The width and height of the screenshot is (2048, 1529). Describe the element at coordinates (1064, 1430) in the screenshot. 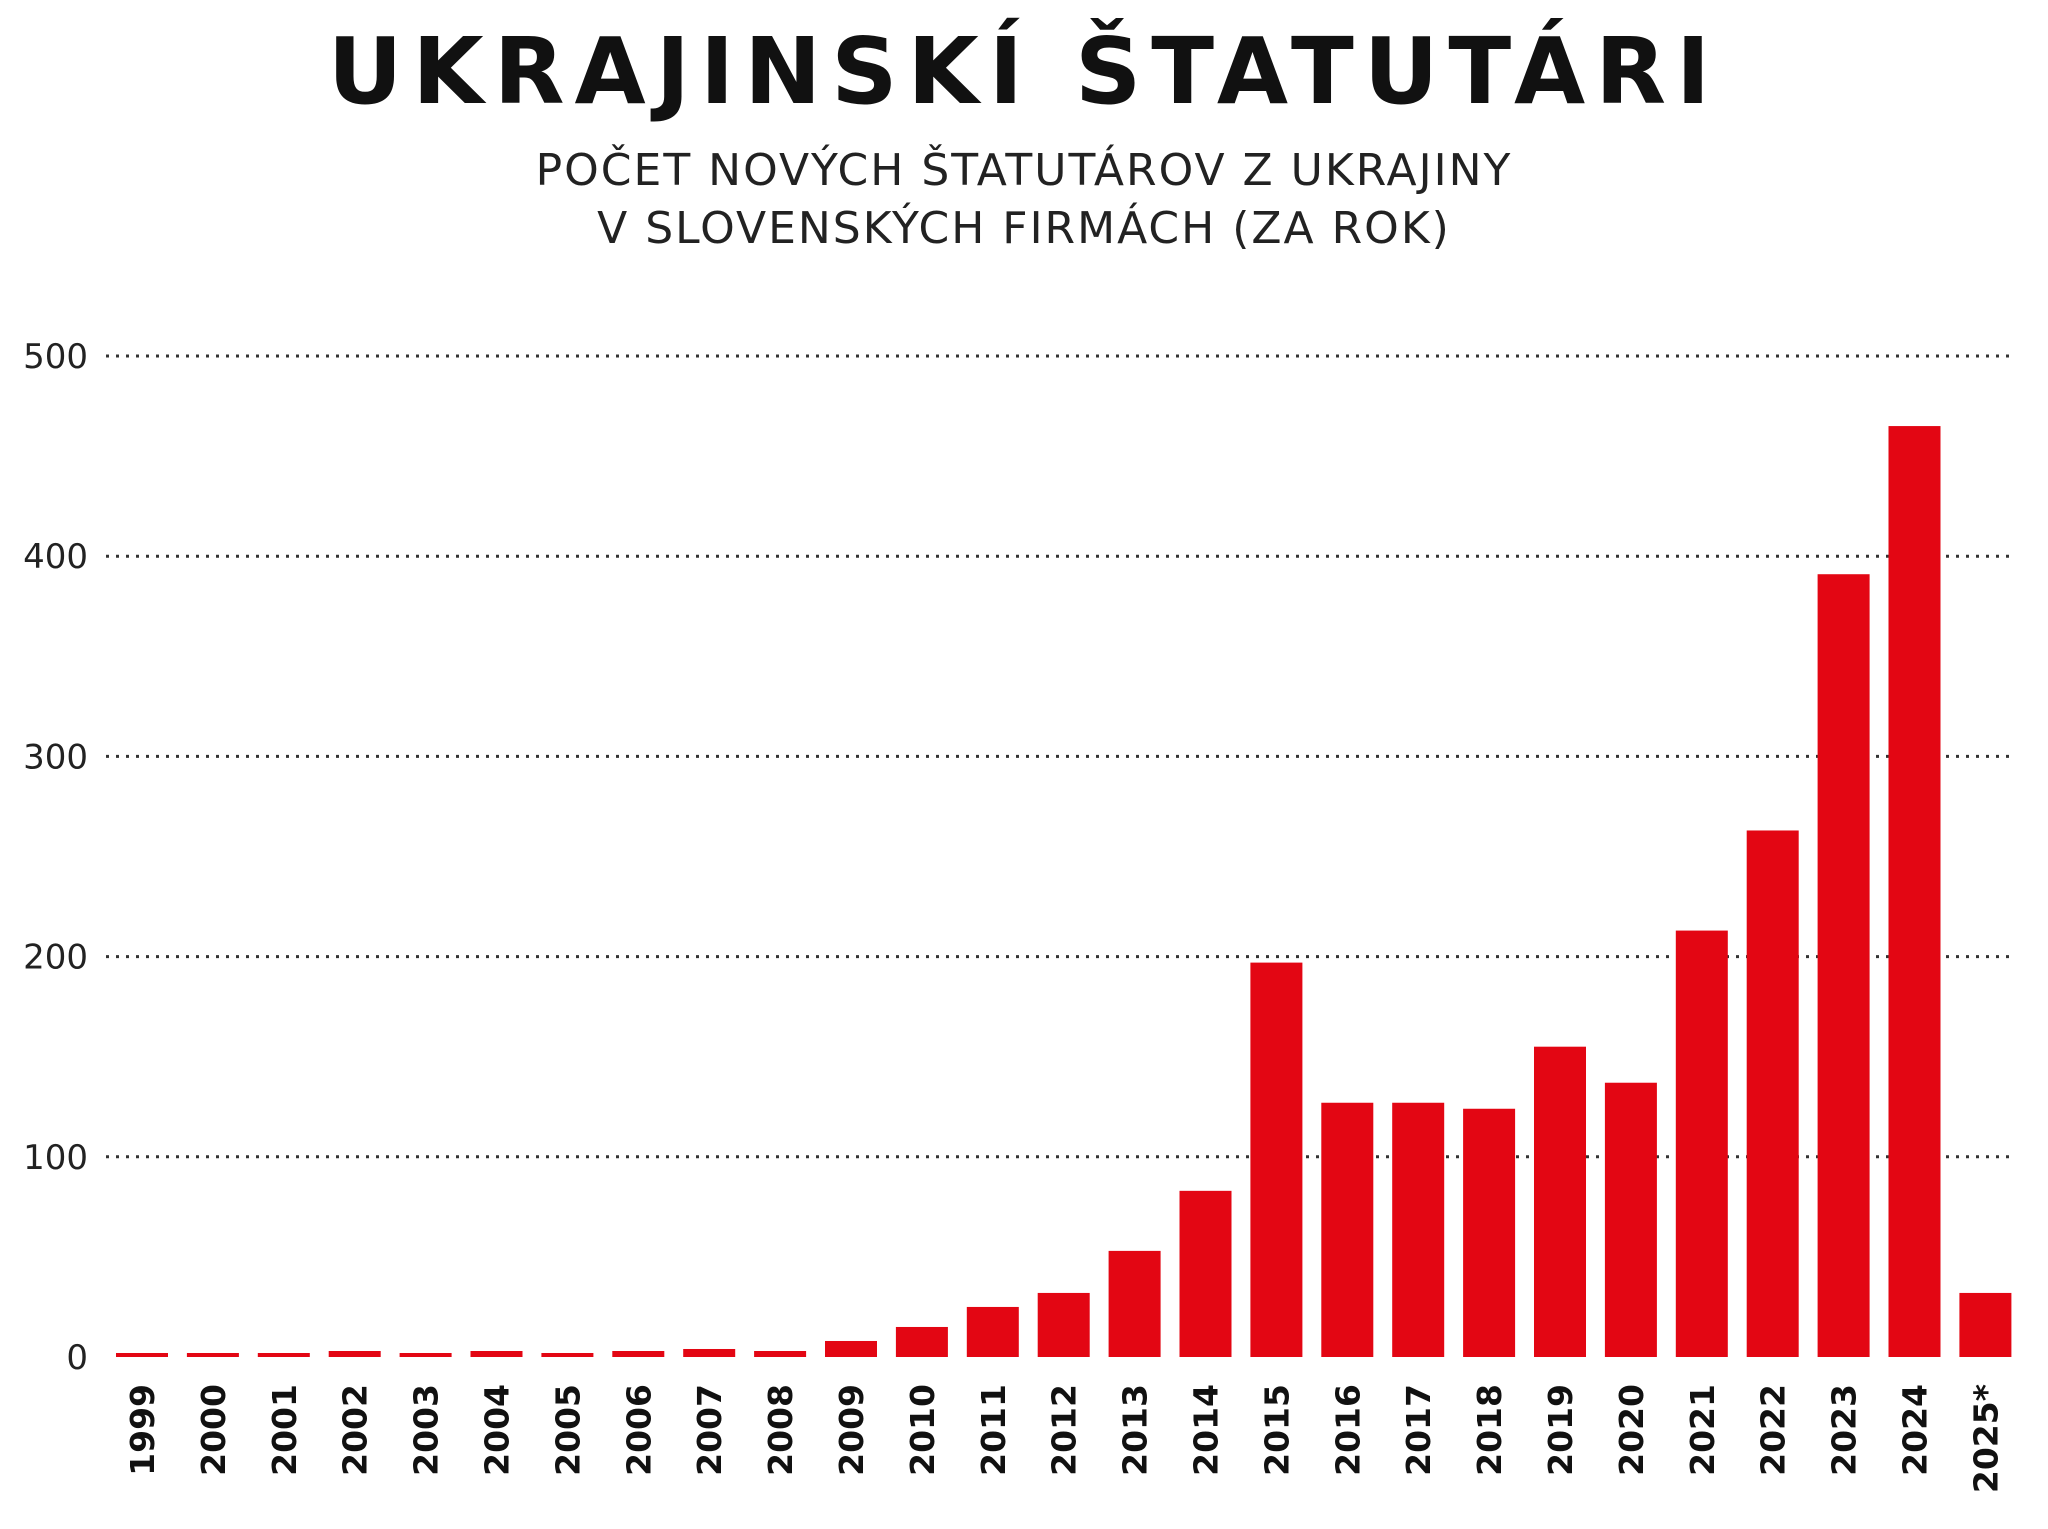

I see `x-tick-label: 2012` at that location.